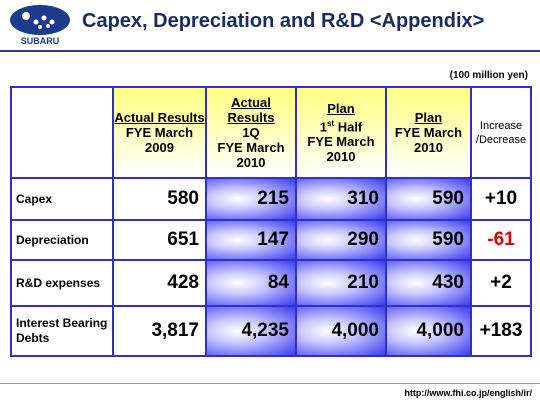 The image size is (540, 405). Describe the element at coordinates (350, 127) in the screenshot. I see `column-text: Half` at that location.